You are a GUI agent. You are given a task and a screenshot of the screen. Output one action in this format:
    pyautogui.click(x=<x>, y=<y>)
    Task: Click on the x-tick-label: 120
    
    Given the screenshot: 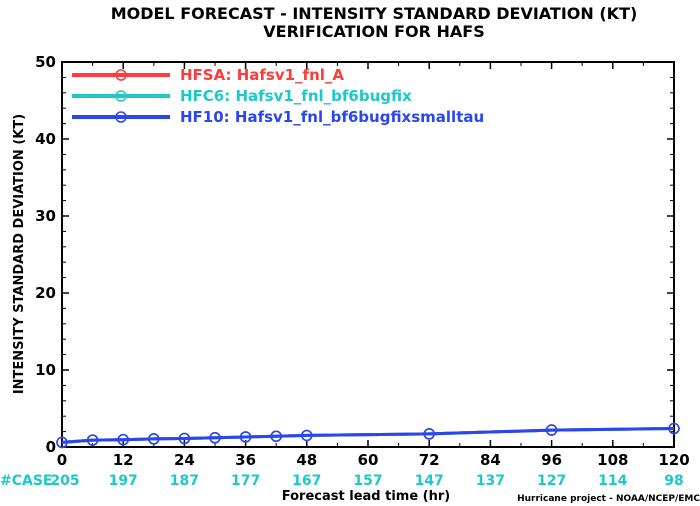 What is the action you would take?
    pyautogui.click(x=673, y=460)
    